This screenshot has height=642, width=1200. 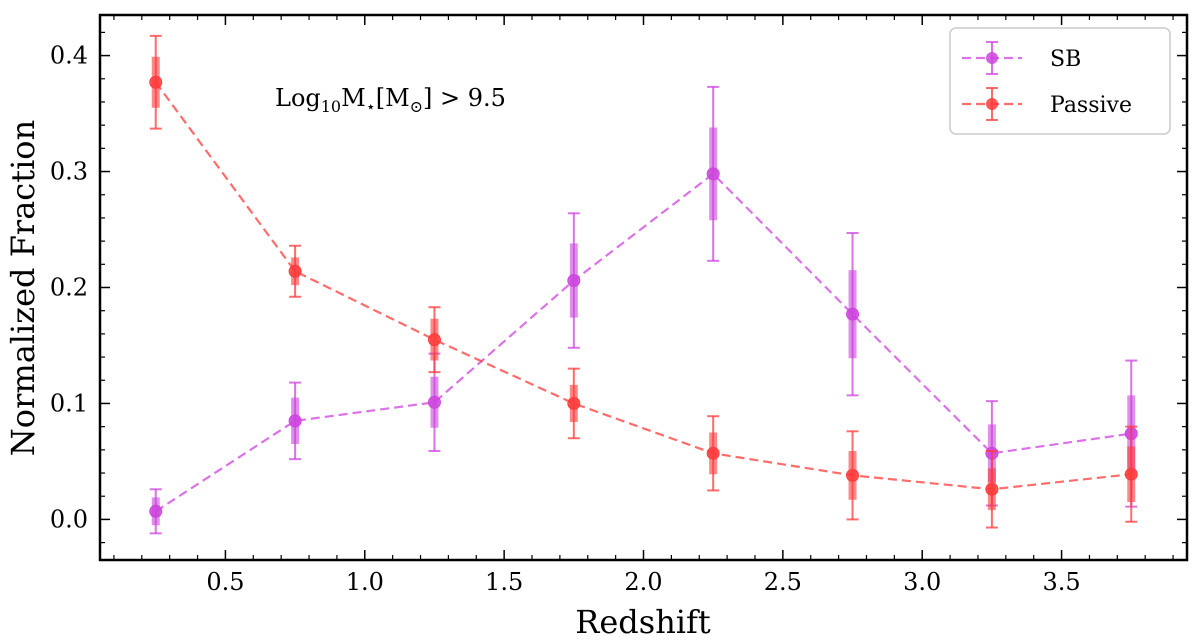 What do you see at coordinates (1047, 104) in the screenshot?
I see `legend-item-passive: Passive` at bounding box center [1047, 104].